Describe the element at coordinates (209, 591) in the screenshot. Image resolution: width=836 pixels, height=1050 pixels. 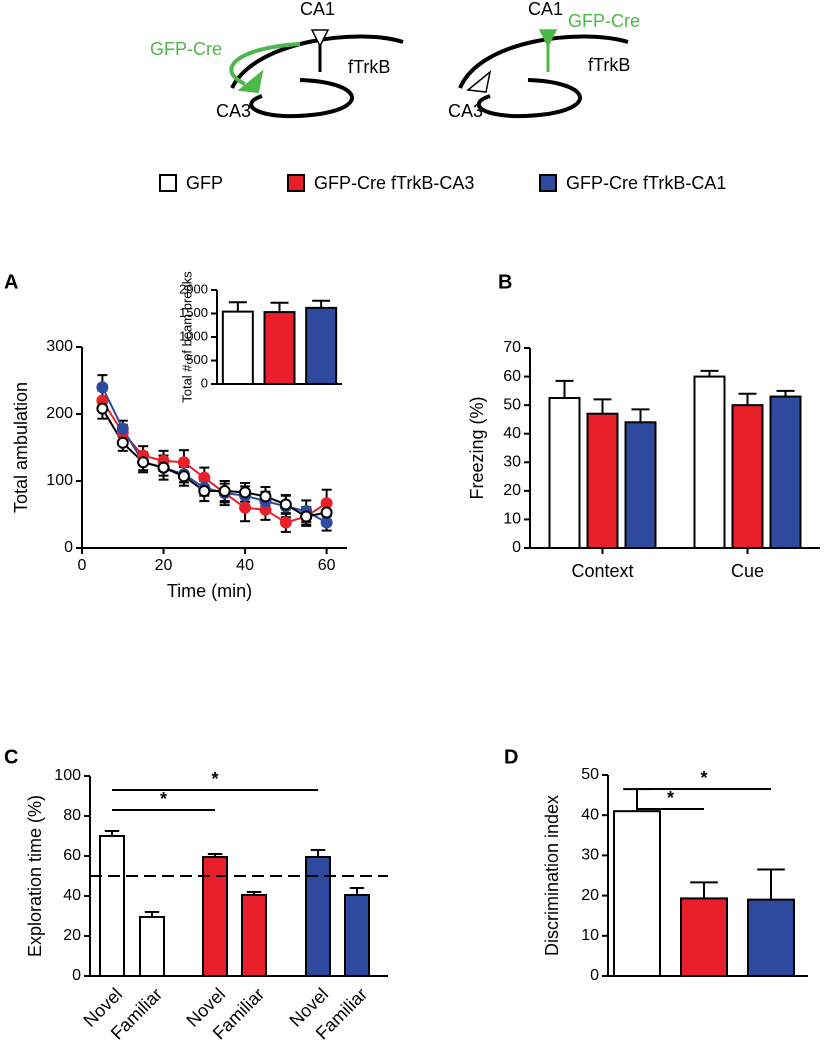
I see `x-axis-label: Time (min)` at that location.